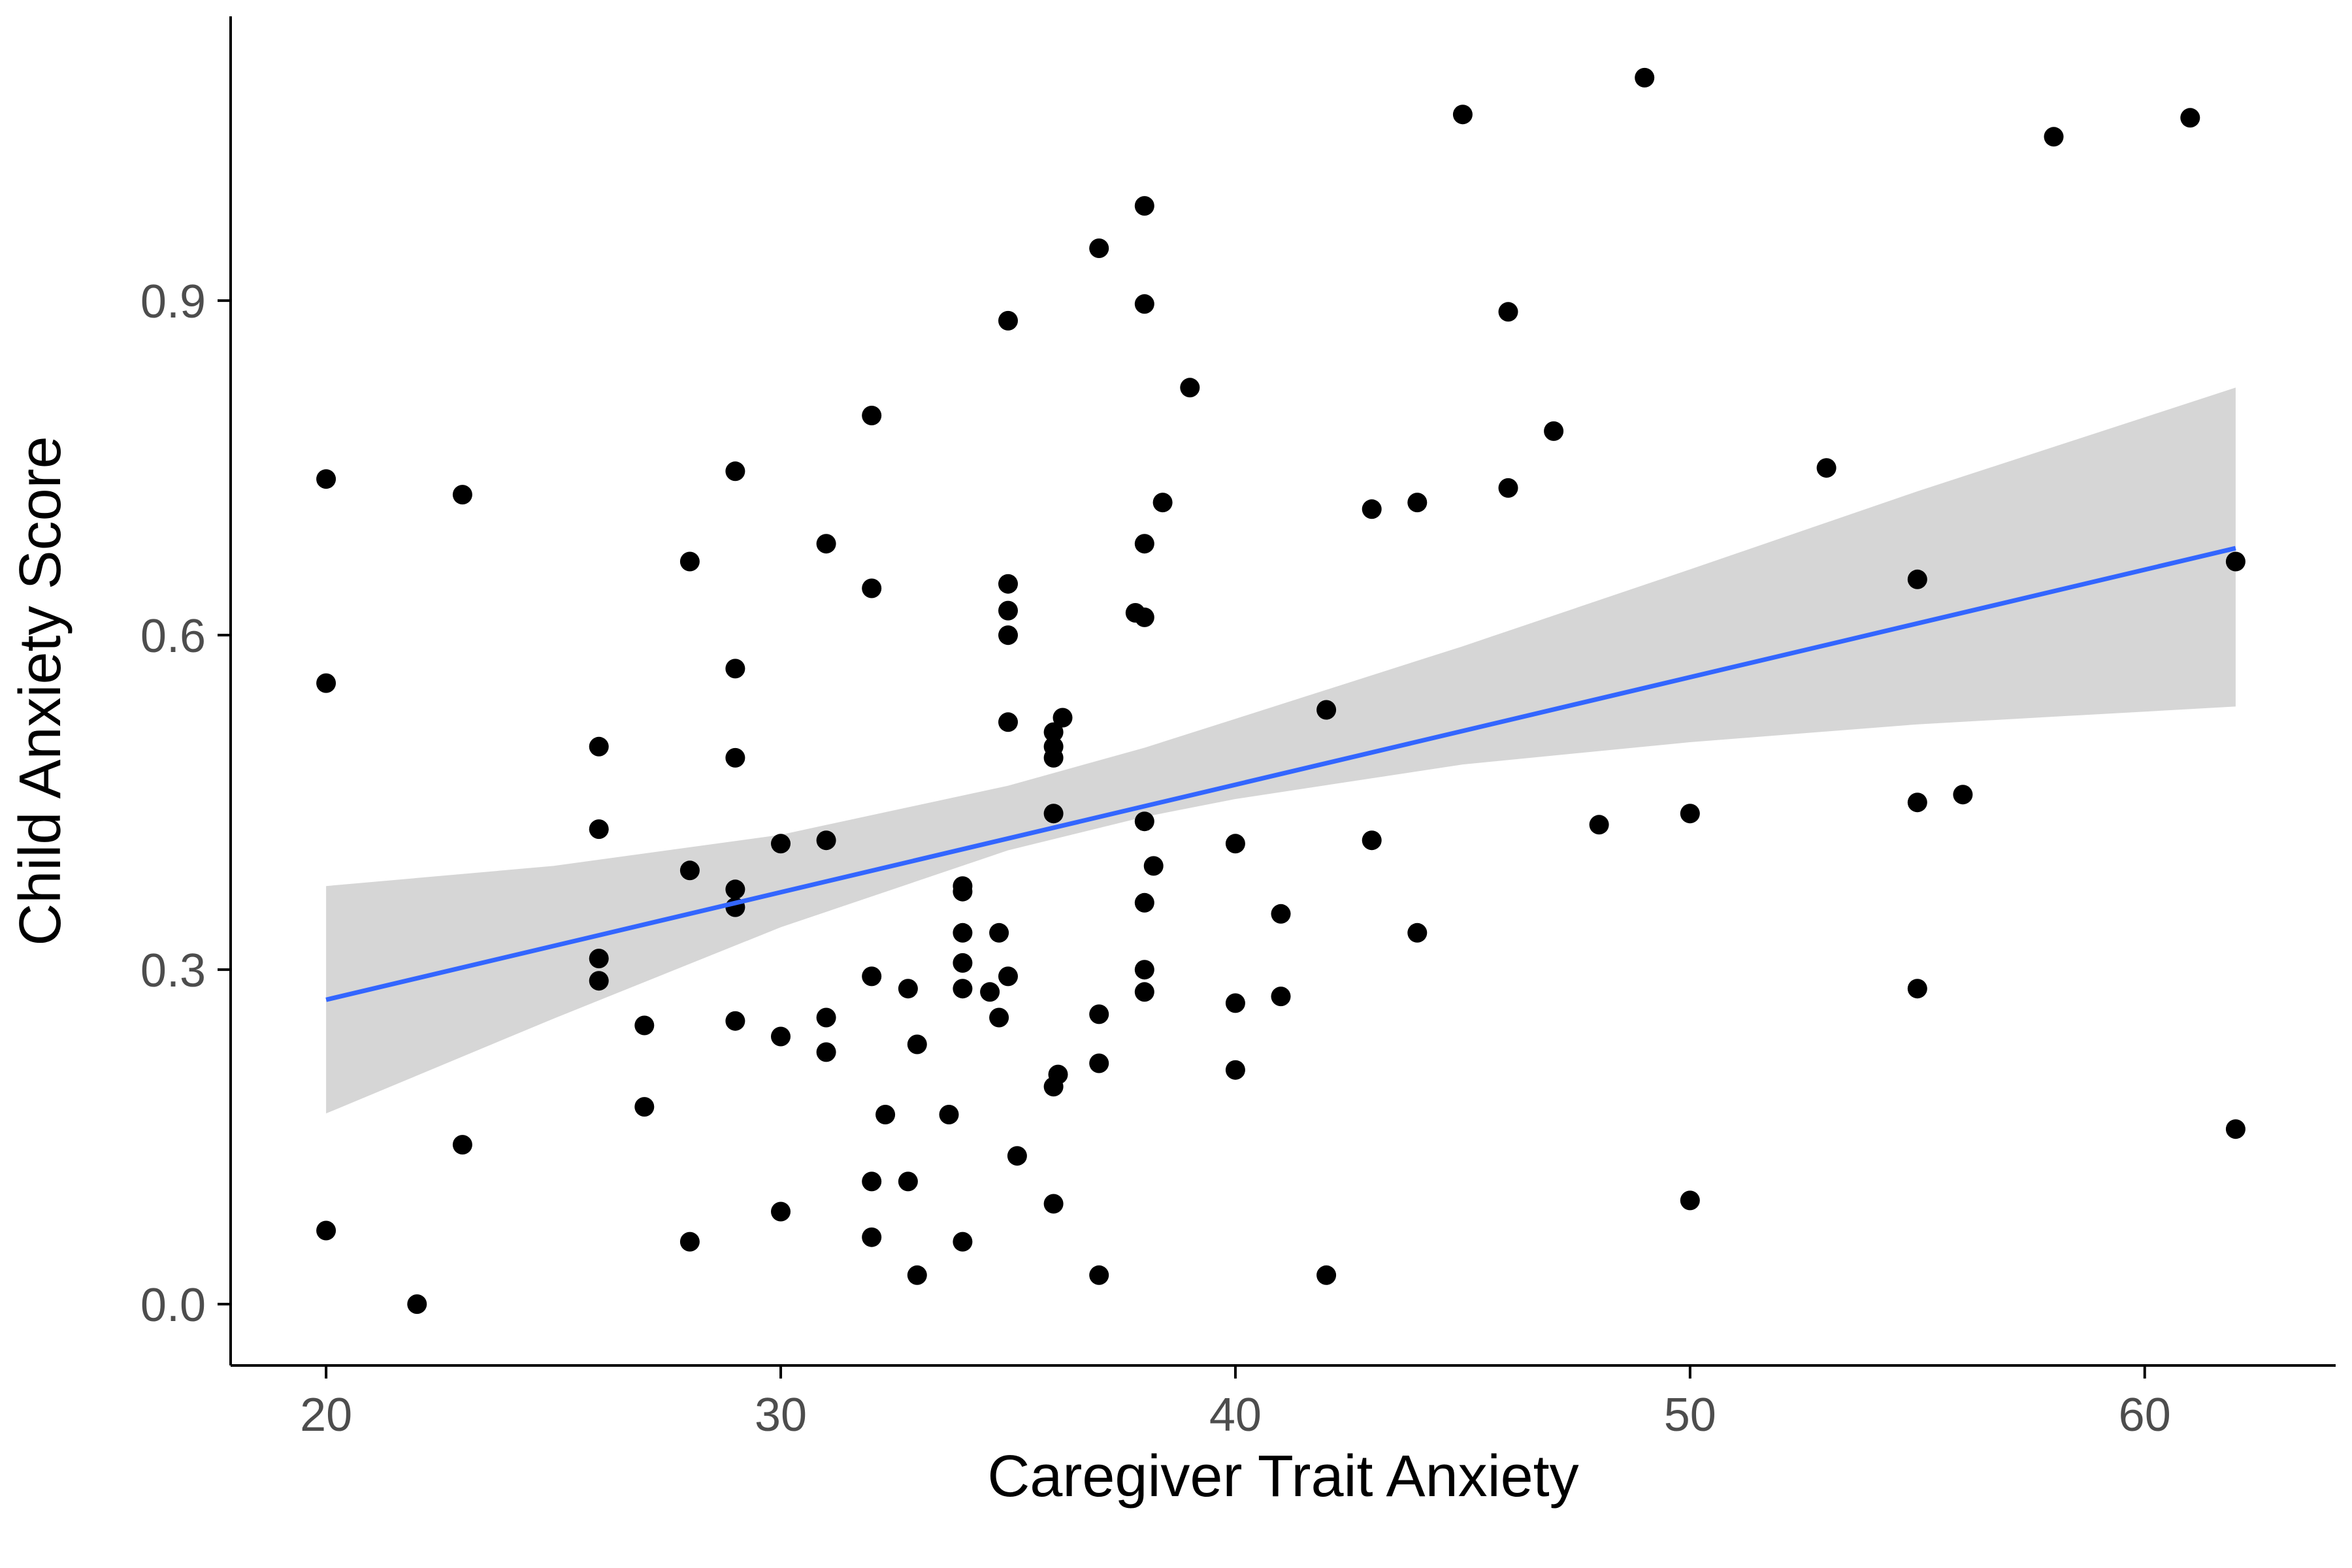 Image resolution: width=2352 pixels, height=1568 pixels. Describe the element at coordinates (326, 1415) in the screenshot. I see `x-tick-label: 20` at that location.